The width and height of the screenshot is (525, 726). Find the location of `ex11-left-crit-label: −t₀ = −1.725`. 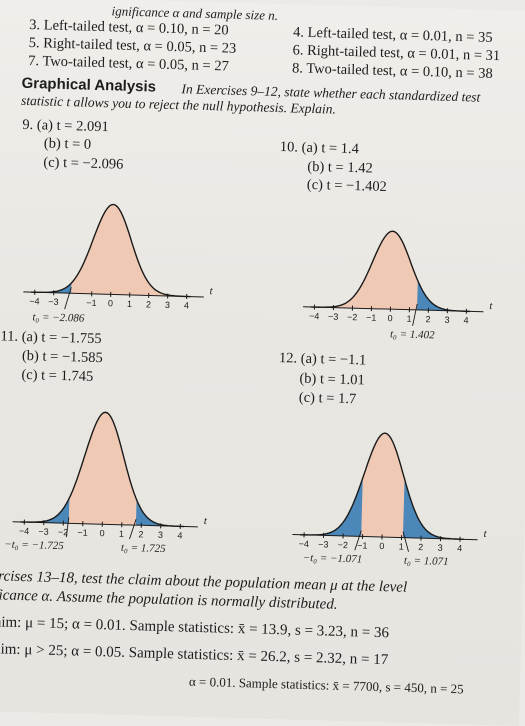

ex11-left-crit-label: −t₀ = −1.725 is located at coordinates (34, 546).